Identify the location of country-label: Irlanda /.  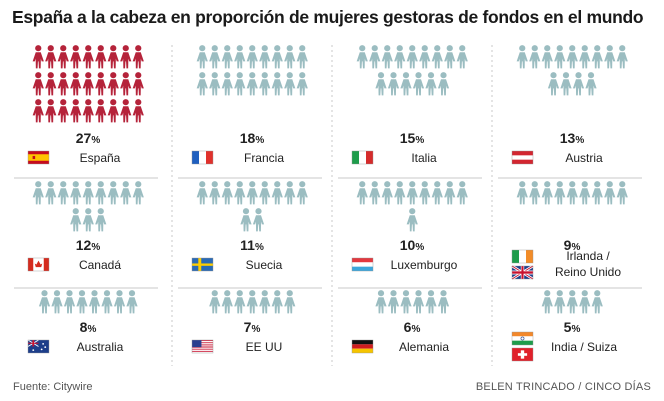
(588, 256).